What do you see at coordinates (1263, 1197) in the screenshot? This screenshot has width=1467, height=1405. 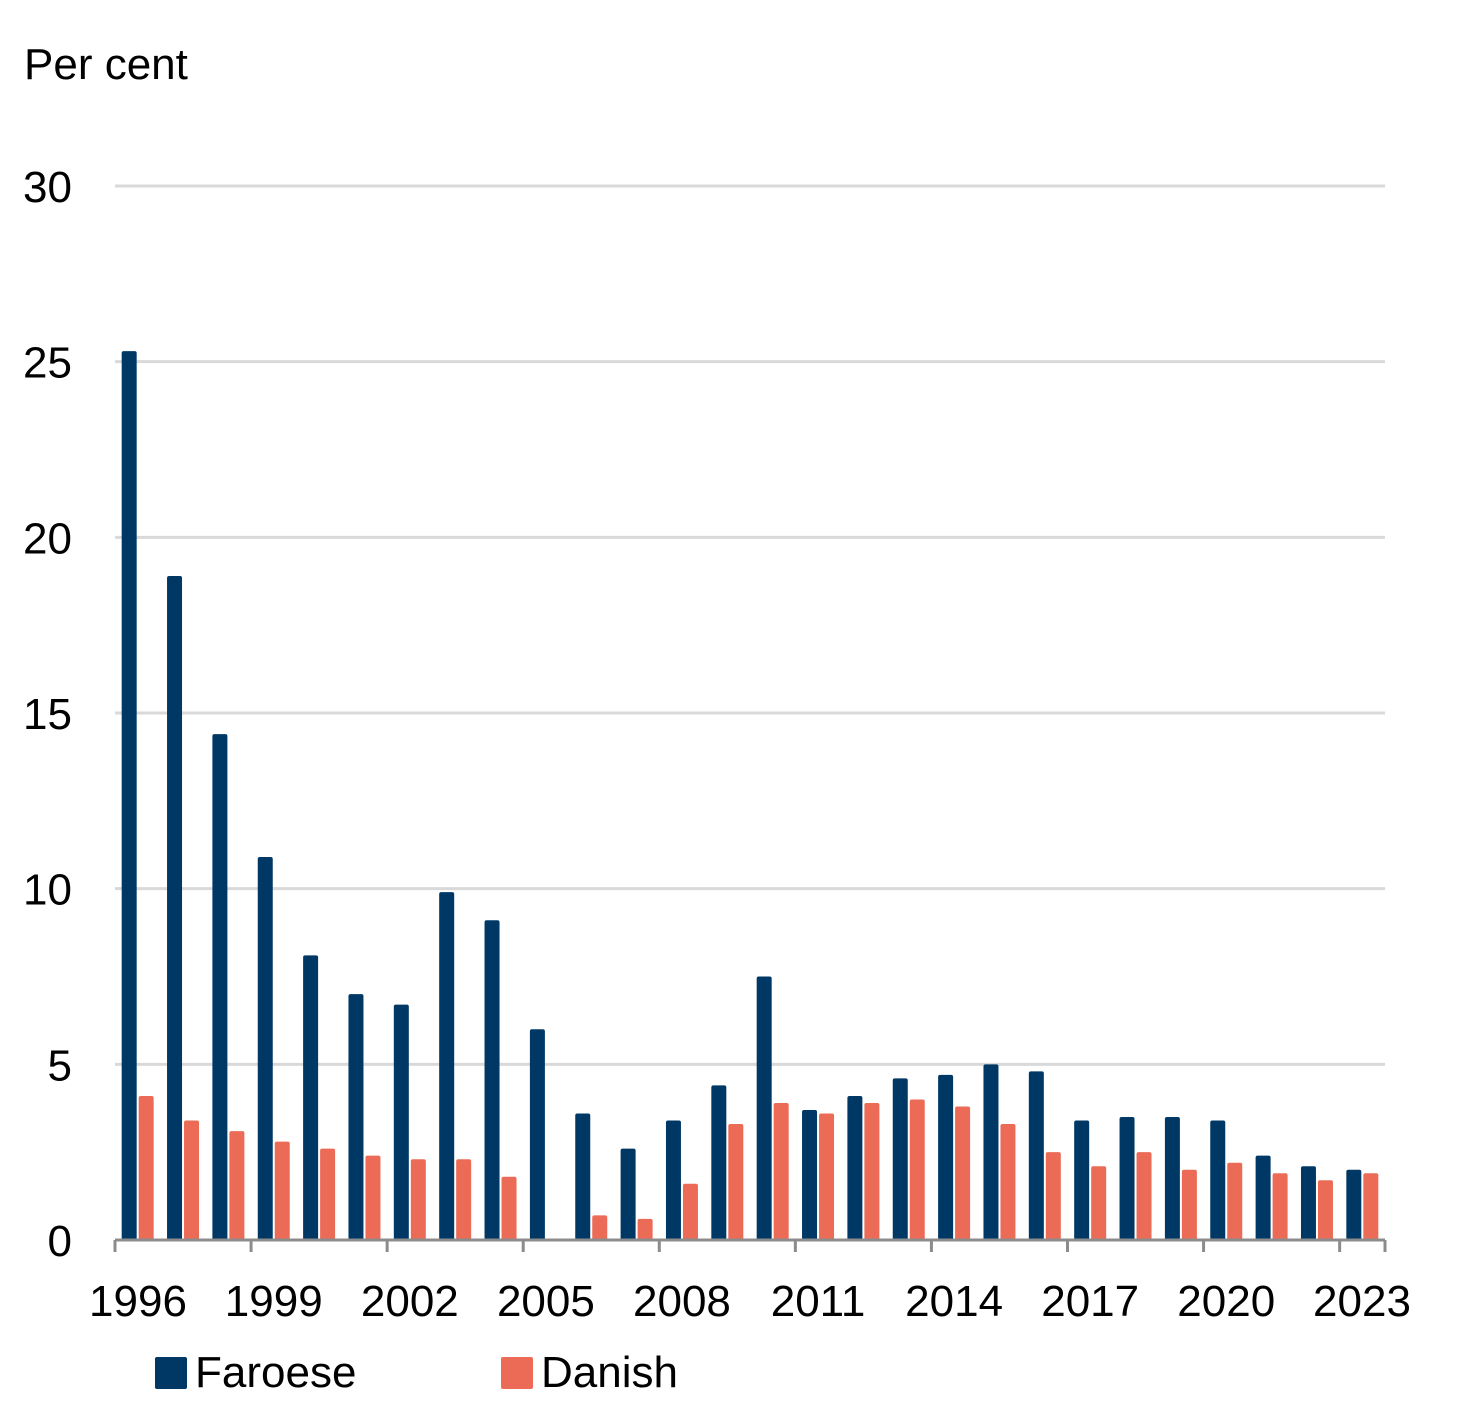 I see `bar-faroese-2021` at bounding box center [1263, 1197].